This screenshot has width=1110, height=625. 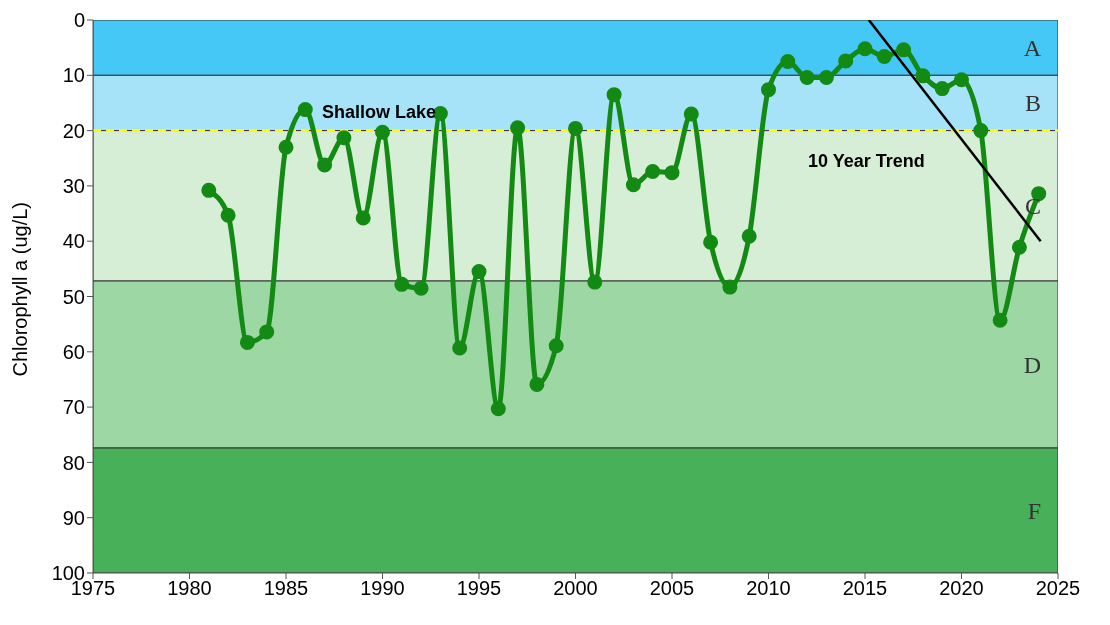 What do you see at coordinates (1034, 511) in the screenshot?
I see `band-label: F` at bounding box center [1034, 511].